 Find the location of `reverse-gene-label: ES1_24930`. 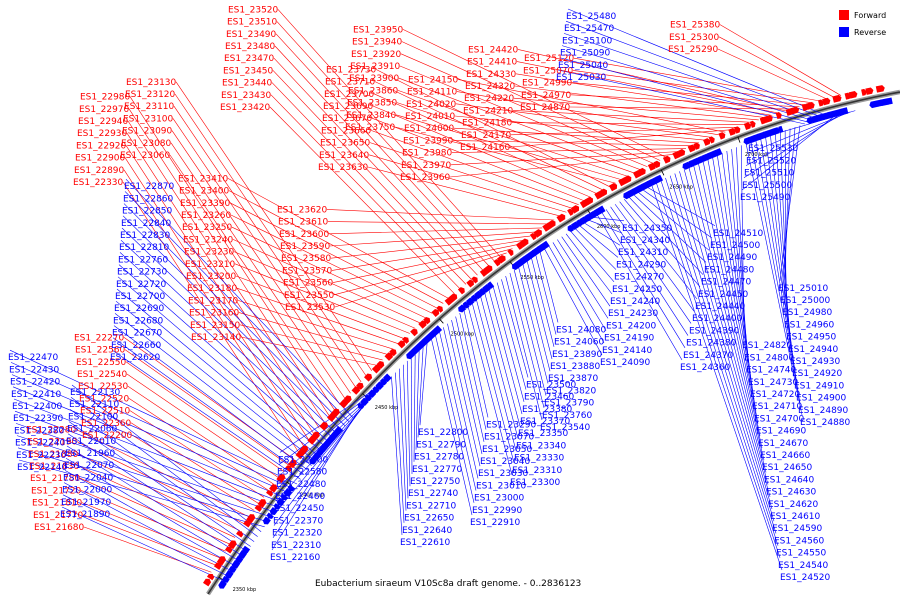

reverse-gene-label: ES1_24930 is located at coordinates (815, 362).